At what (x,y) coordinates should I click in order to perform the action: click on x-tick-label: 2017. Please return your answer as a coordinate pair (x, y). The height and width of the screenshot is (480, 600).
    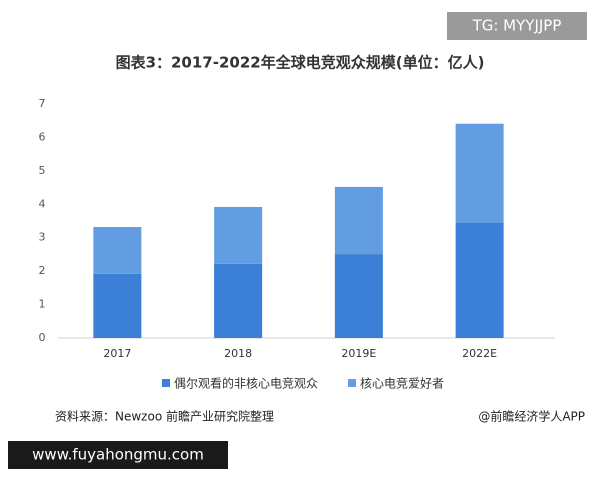
    Looking at the image, I should click on (117, 353).